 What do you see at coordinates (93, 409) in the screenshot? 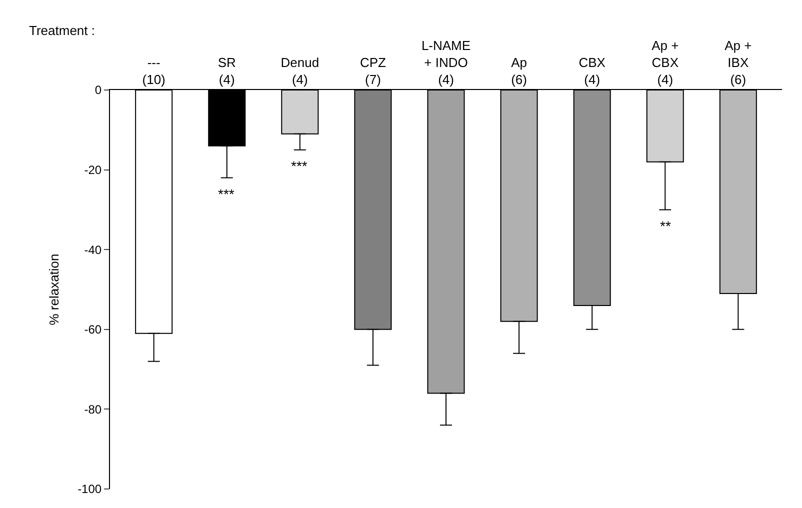
I see `y-tick-label: -80` at bounding box center [93, 409].